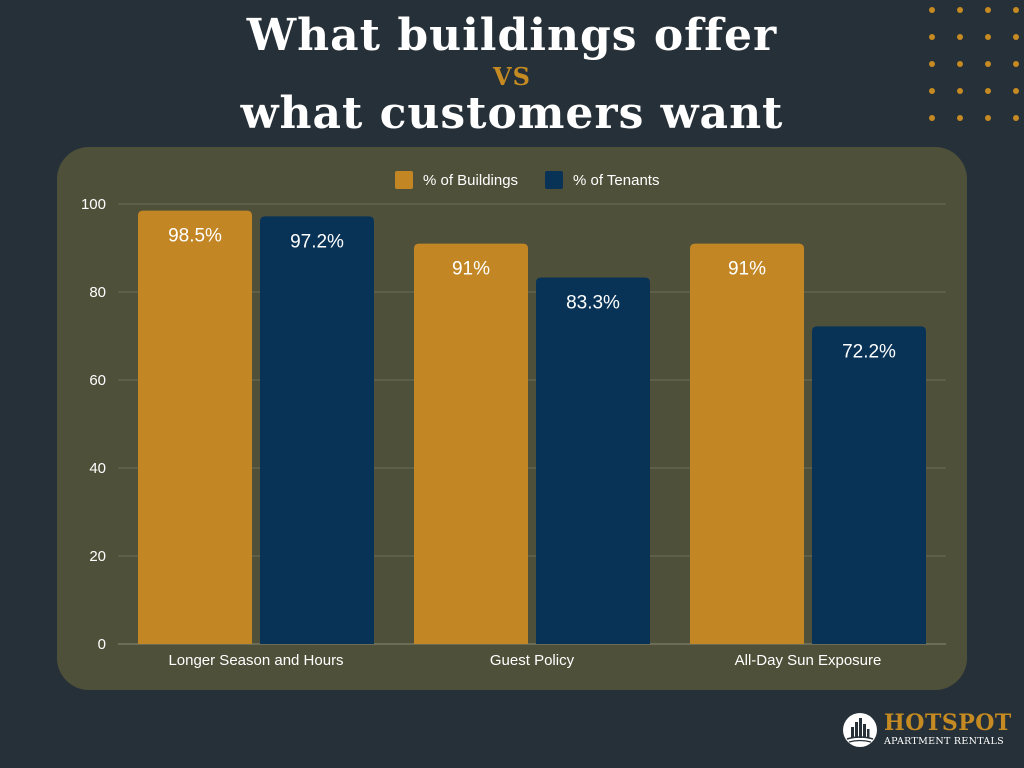 The height and width of the screenshot is (768, 1024). What do you see at coordinates (470, 180) in the screenshot?
I see `legend-label: % of Buildings` at bounding box center [470, 180].